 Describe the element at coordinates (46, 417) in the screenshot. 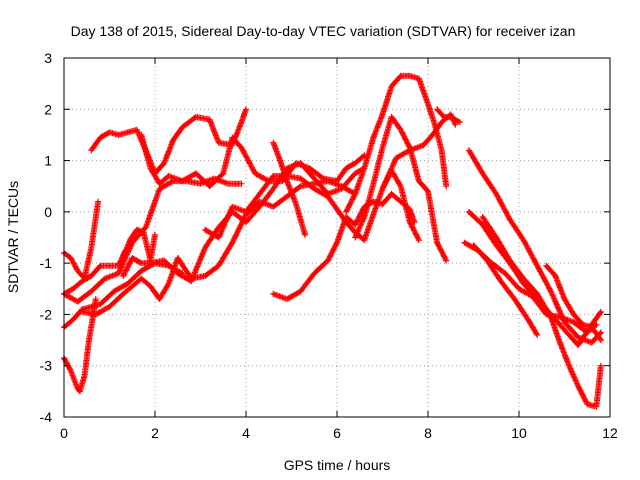

I see `y-tick-label: -4` at that location.